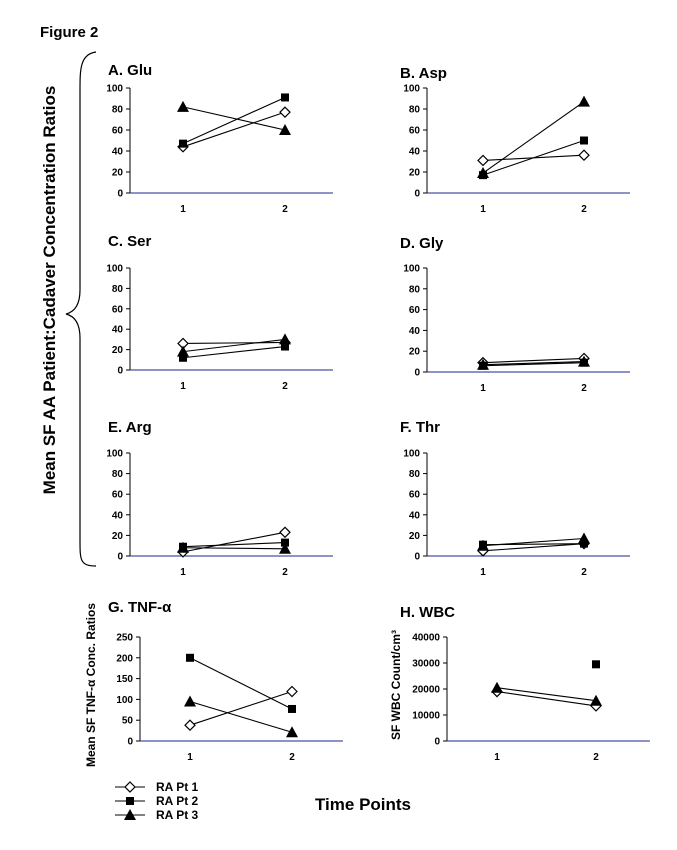 The image size is (677, 850). Describe the element at coordinates (69, 32) in the screenshot. I see `figure-title: Figure 2` at that location.